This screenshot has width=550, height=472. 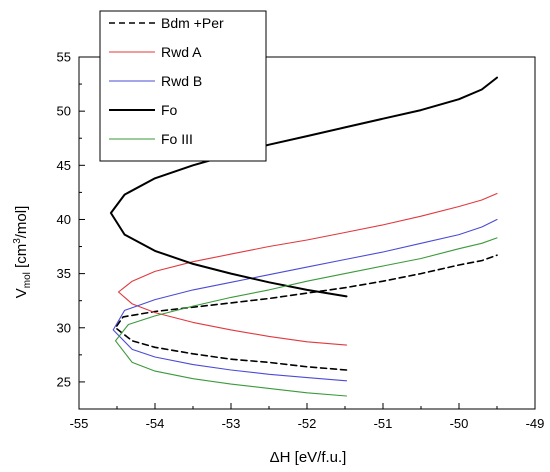 What do you see at coordinates (307, 423) in the screenshot?
I see `x-tick-label: -52` at bounding box center [307, 423].